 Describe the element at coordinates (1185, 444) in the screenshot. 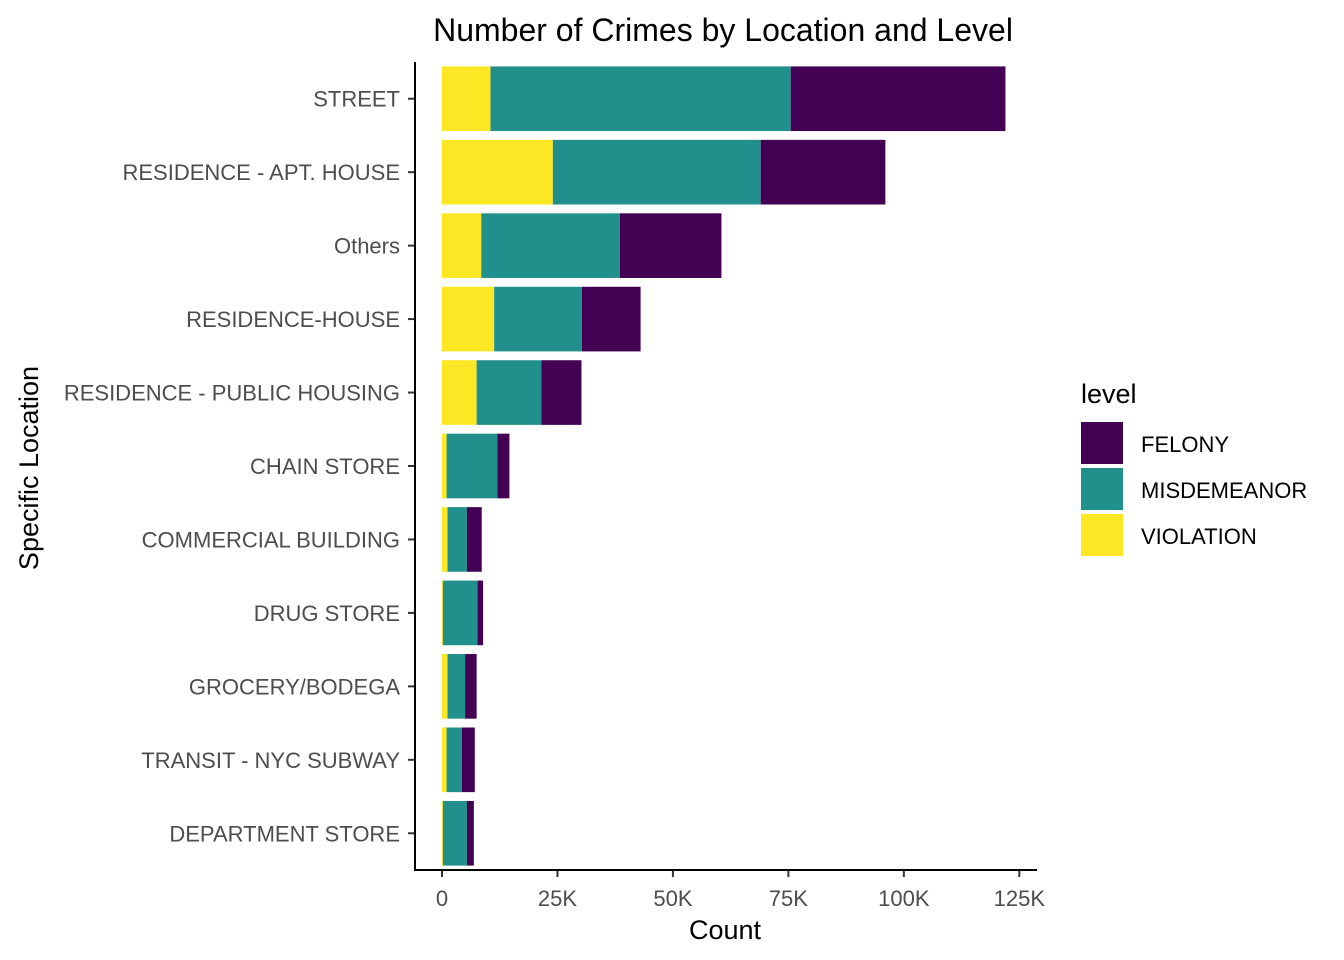

I see `legend-label-felony: FELONY` at that location.